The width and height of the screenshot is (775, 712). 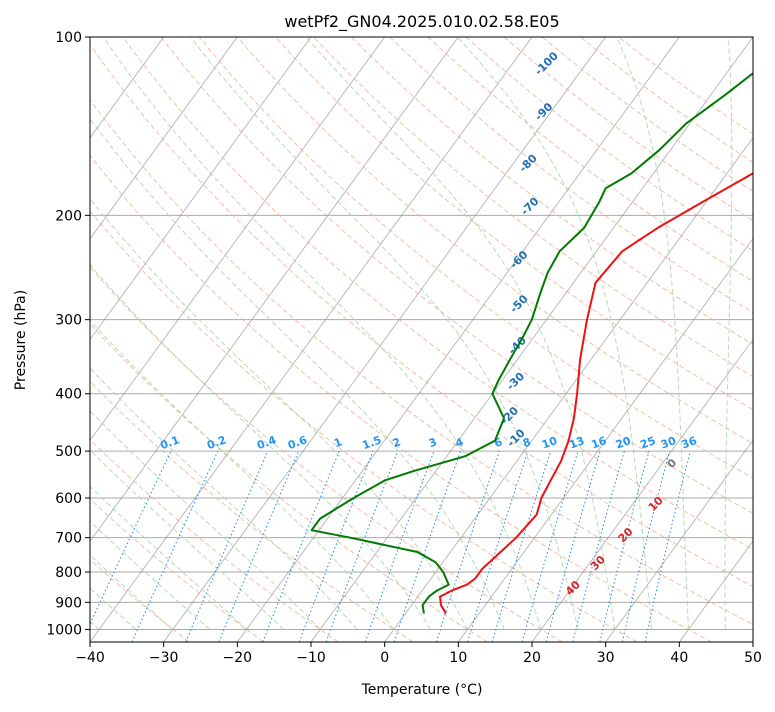 I want to click on x-tick-label: 30, so click(x=606, y=658).